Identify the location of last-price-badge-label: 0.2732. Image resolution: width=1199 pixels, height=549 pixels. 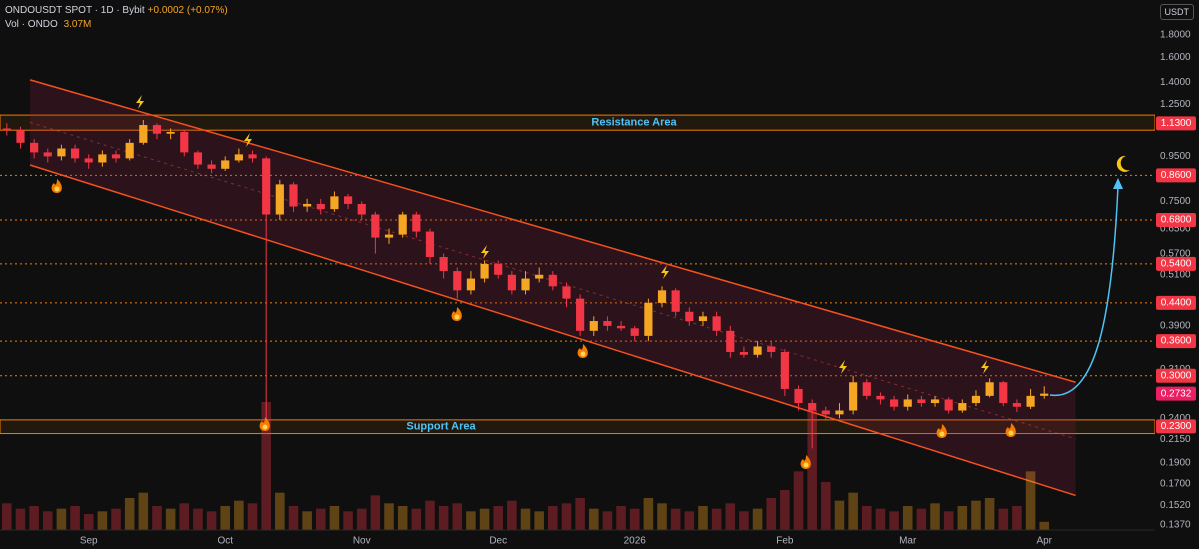
(1176, 393).